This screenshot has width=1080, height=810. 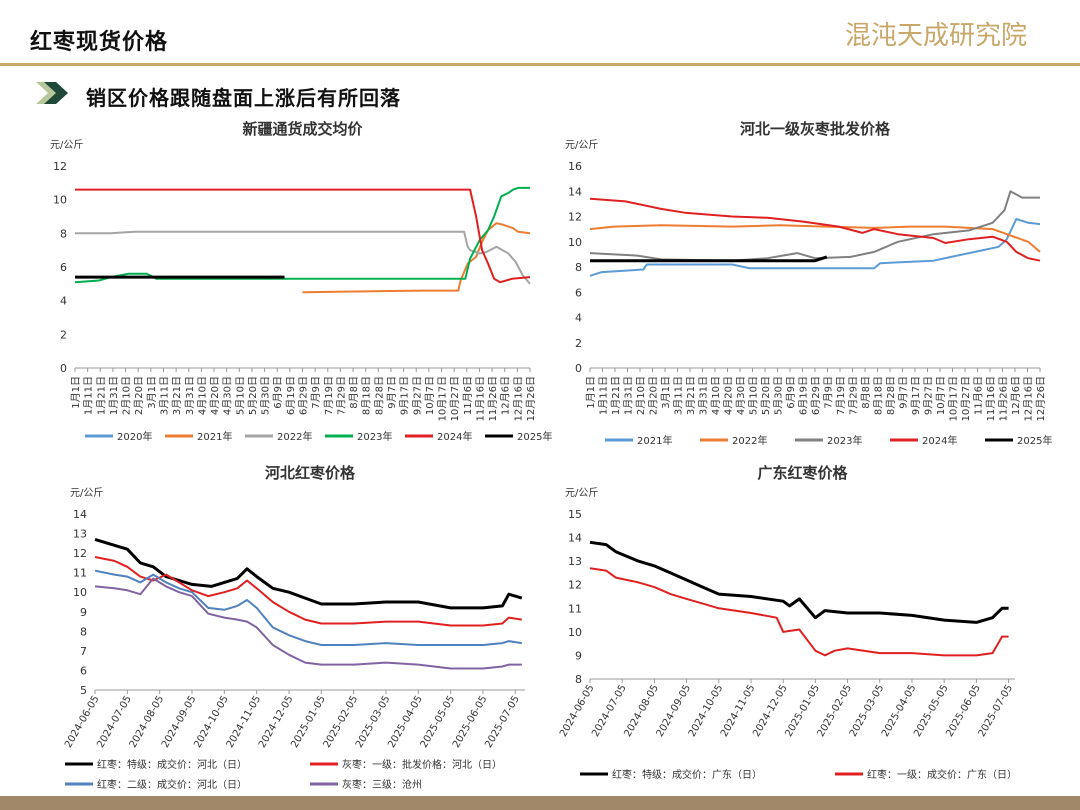 What do you see at coordinates (942, 774) in the screenshot?
I see `legend-label-1: 红枣：一级：成交价：广东（日）` at bounding box center [942, 774].